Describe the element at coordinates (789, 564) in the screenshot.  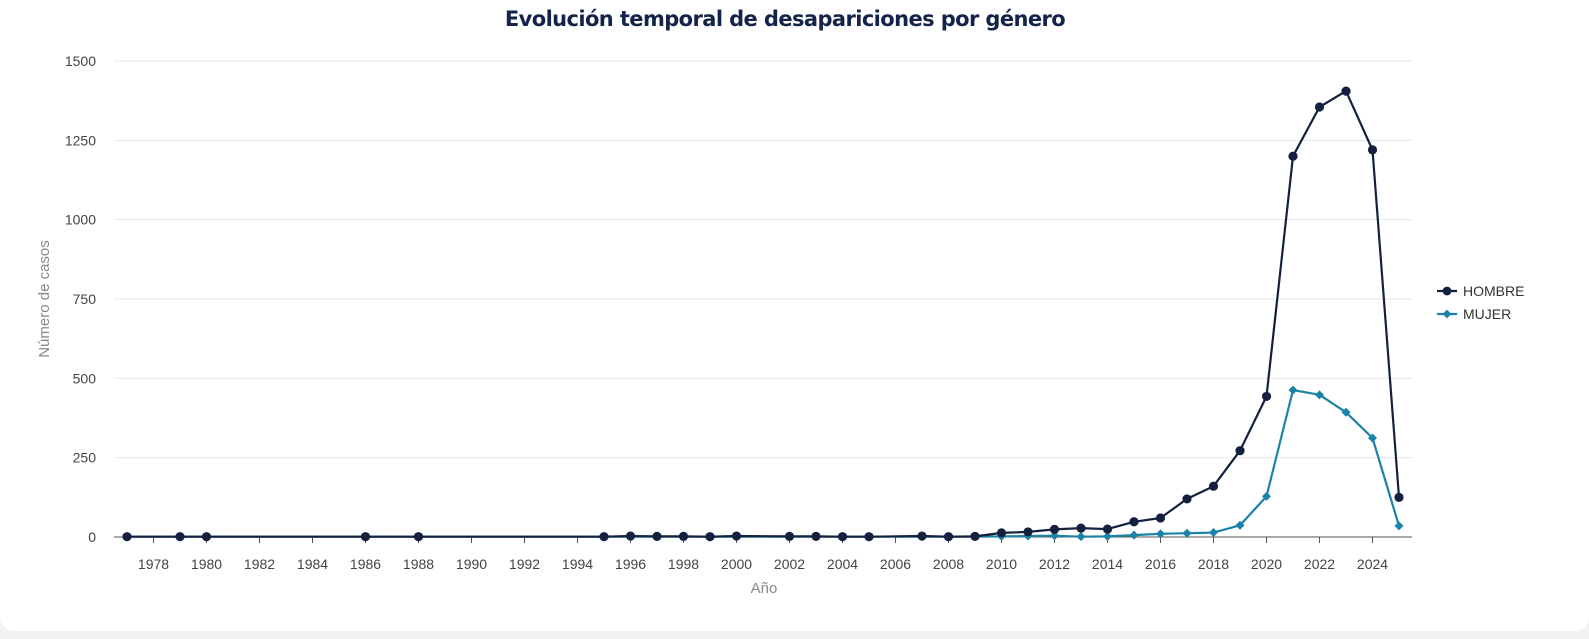
I see `x-tick-label: 2002` at that location.